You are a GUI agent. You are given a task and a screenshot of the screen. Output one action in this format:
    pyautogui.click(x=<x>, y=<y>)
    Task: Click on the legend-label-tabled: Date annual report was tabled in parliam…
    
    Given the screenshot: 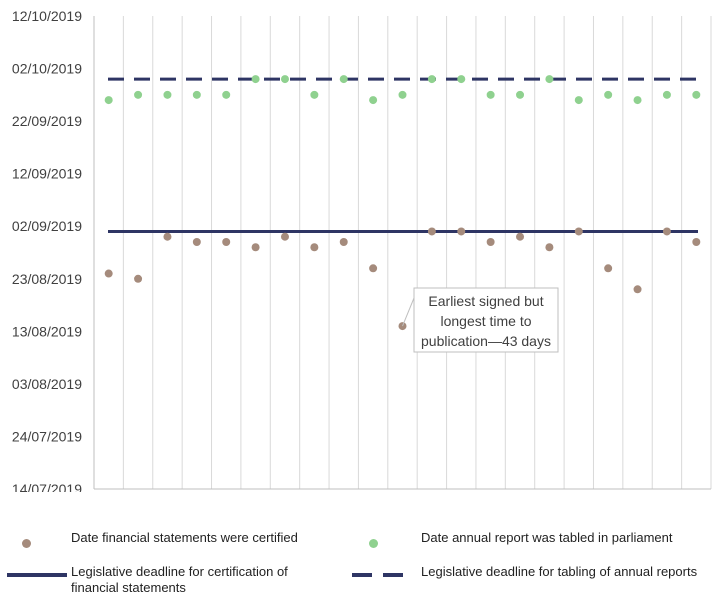 What is the action you would take?
    pyautogui.click(x=547, y=537)
    